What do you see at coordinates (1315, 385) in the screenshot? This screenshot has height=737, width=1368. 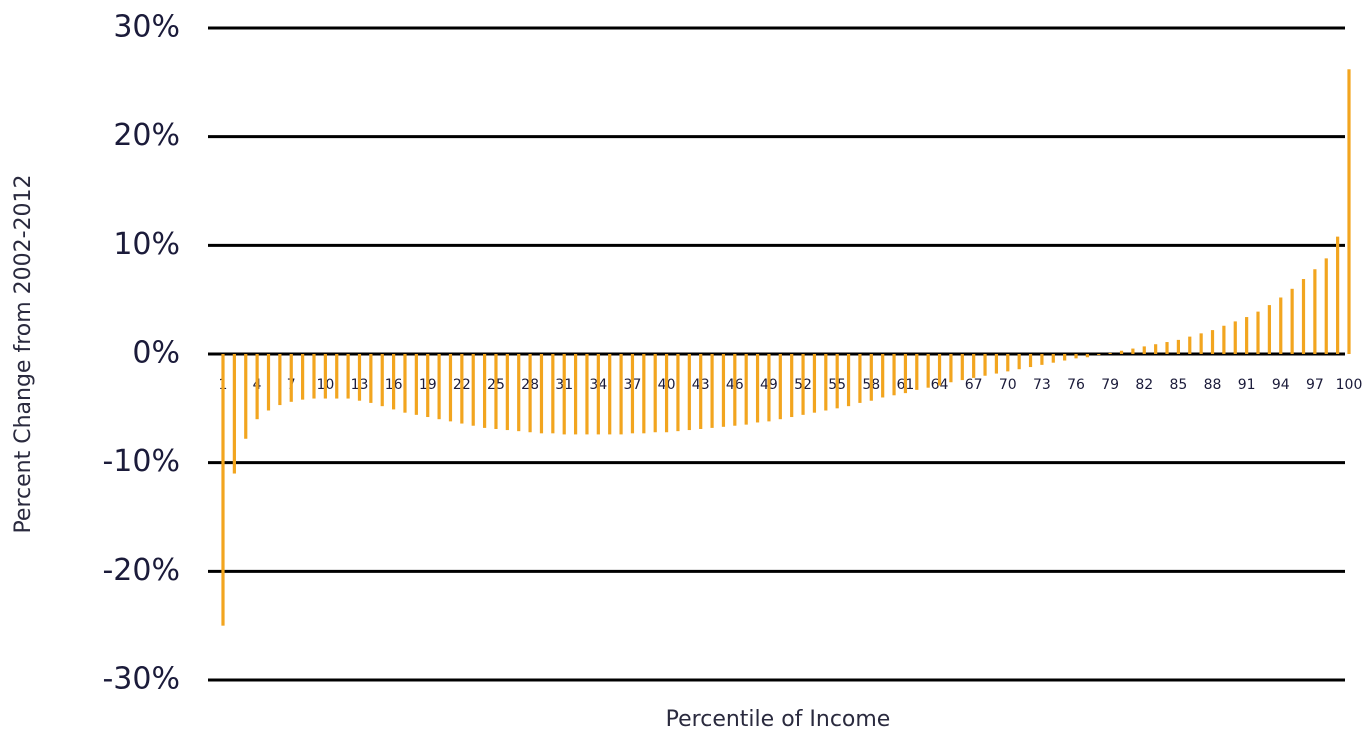 I see `x-tick-label: 97` at bounding box center [1315, 385].